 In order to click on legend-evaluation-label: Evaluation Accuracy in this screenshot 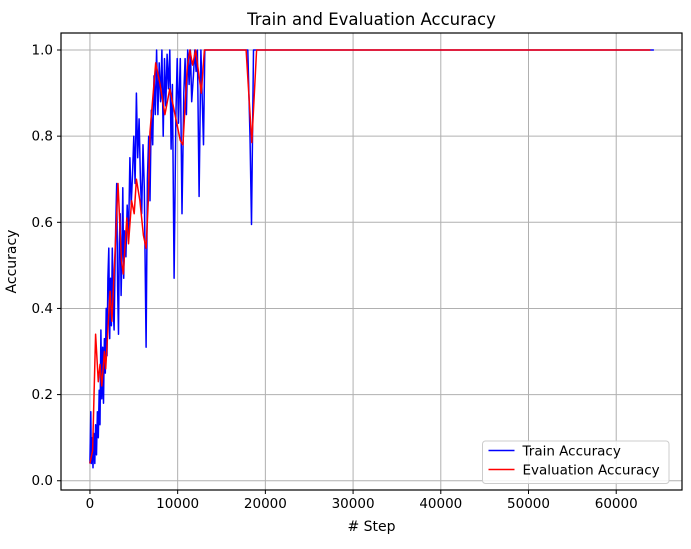, I will do `click(591, 471)`.